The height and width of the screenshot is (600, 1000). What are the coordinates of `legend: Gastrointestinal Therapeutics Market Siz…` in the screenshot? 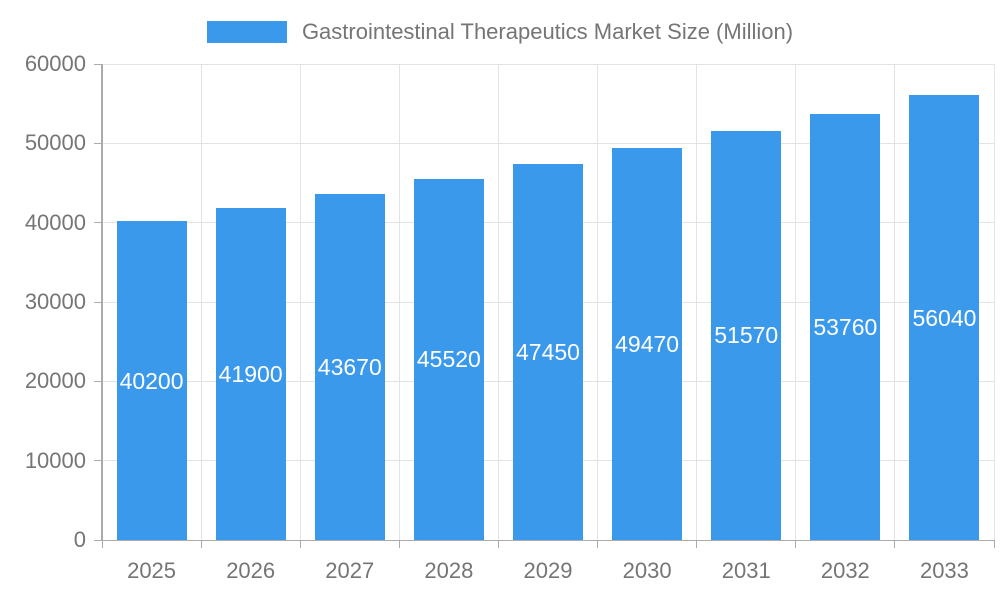 It's located at (500, 32).